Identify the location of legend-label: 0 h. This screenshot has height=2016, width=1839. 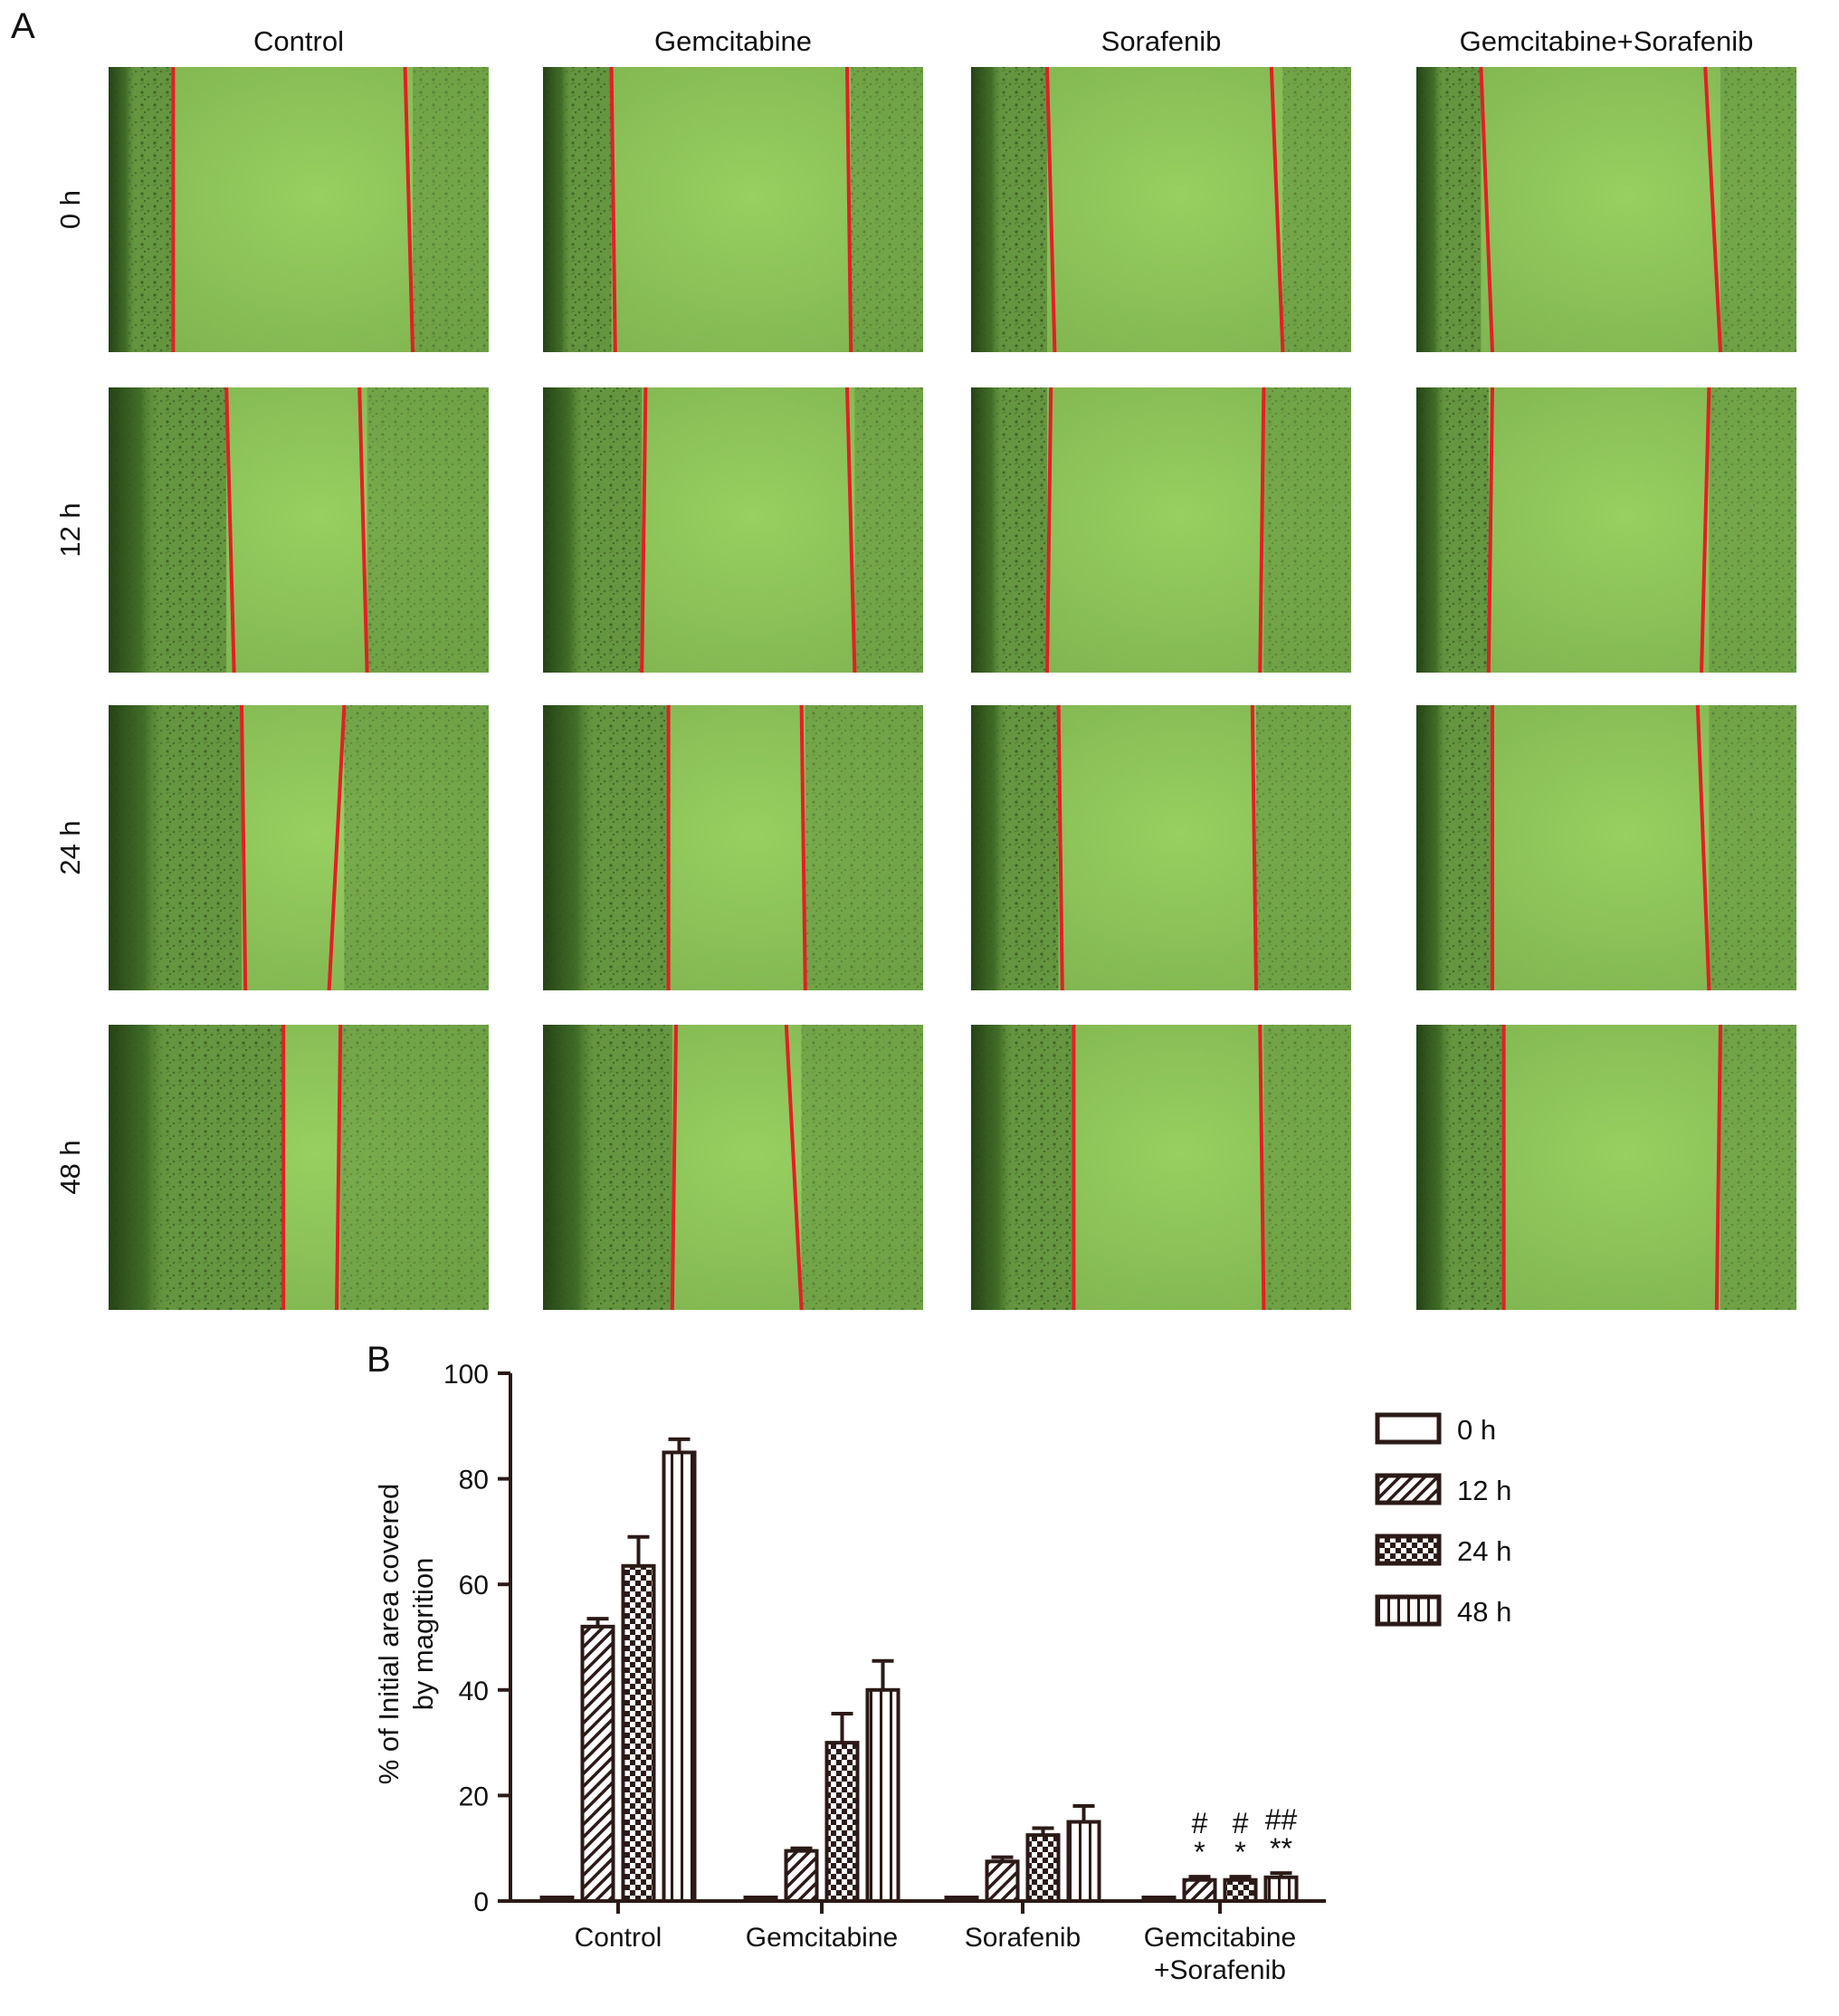
(1476, 1430).